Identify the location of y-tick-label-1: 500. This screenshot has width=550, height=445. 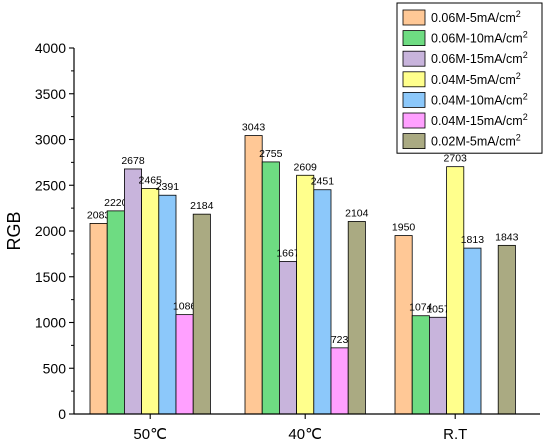
(55, 368).